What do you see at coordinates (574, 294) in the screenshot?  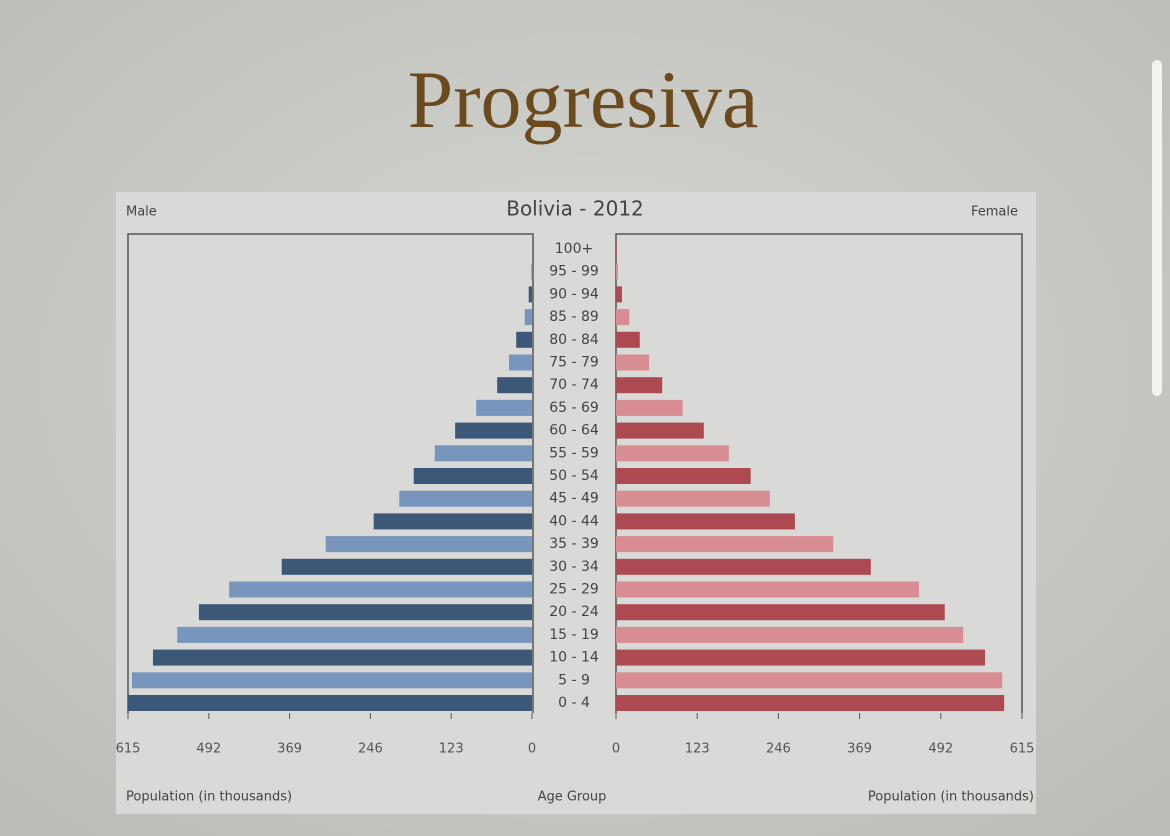 I see `age-group-label: 90 - 94` at bounding box center [574, 294].